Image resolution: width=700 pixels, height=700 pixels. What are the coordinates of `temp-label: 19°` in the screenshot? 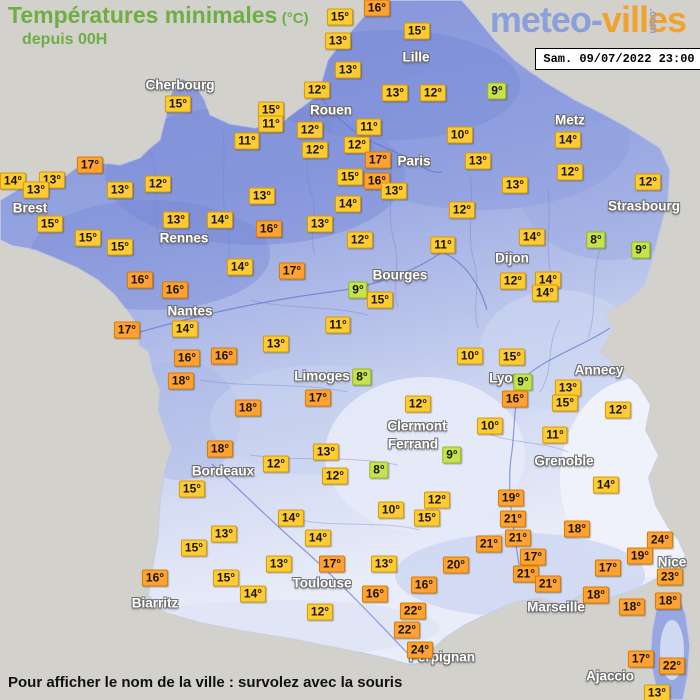 It's located at (511, 498).